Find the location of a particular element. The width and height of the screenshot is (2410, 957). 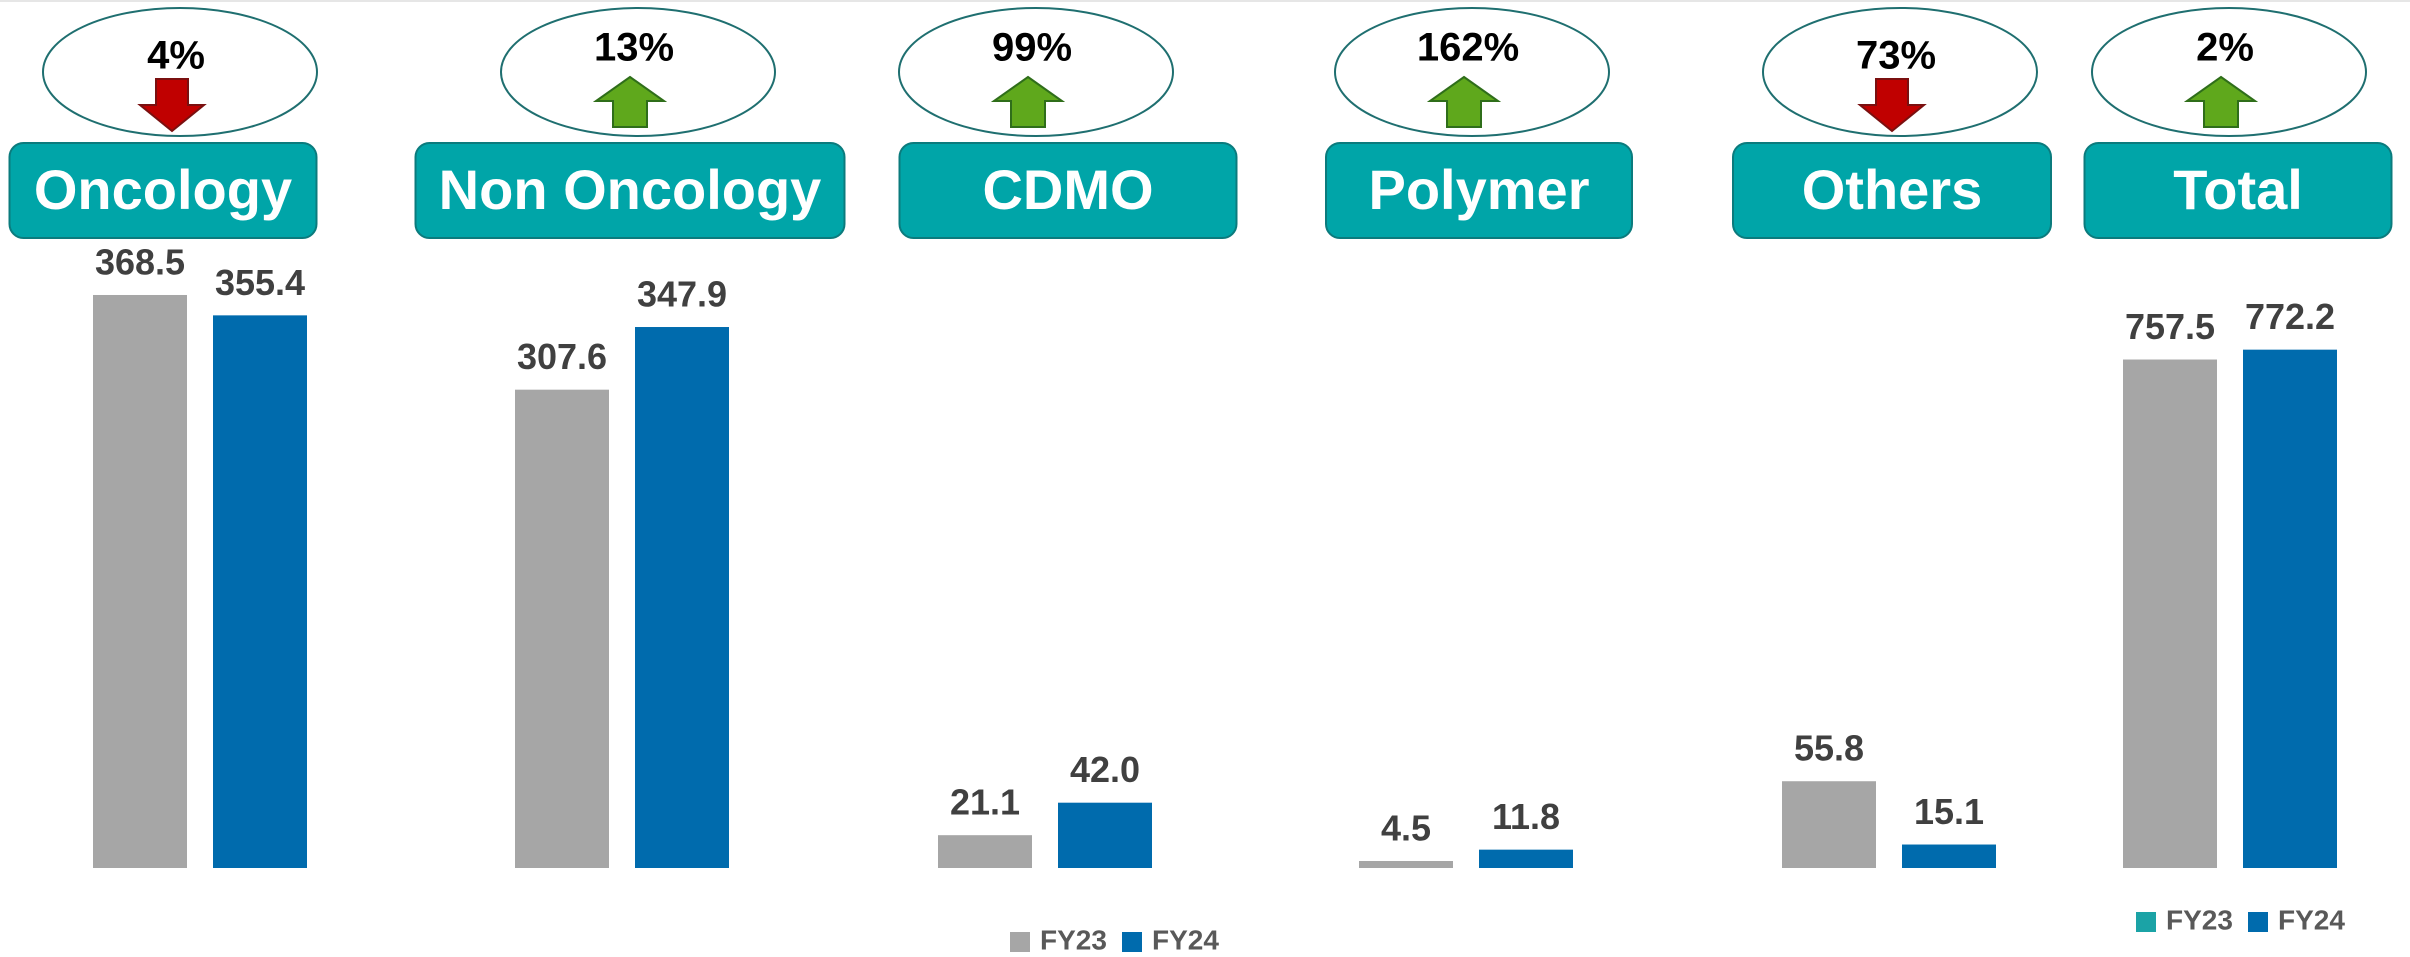

category-label: Others is located at coordinates (1892, 189).